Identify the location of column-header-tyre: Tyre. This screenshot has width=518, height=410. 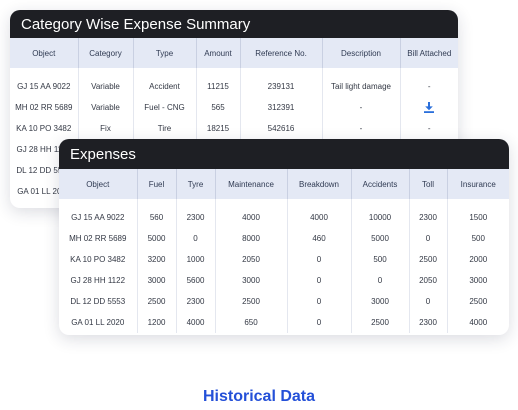
(196, 184).